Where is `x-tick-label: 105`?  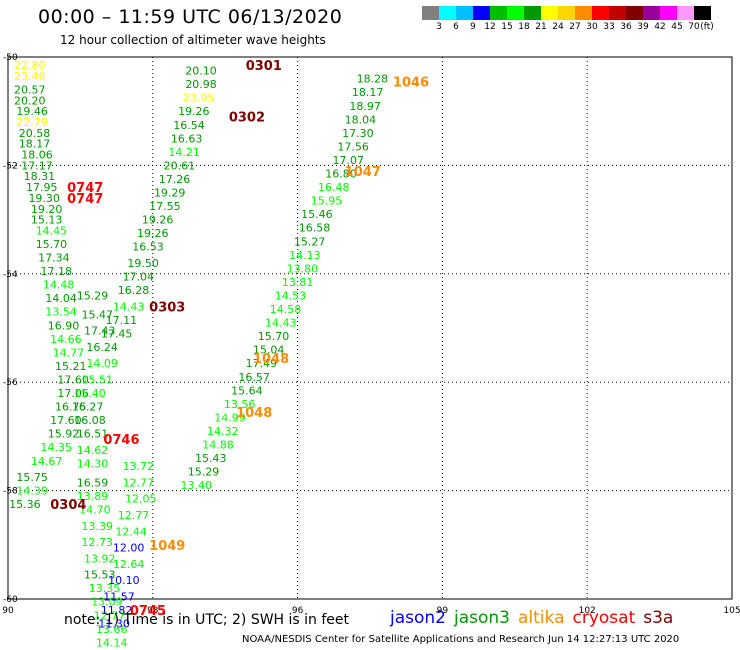
x-tick-label: 105 is located at coordinates (731, 611).